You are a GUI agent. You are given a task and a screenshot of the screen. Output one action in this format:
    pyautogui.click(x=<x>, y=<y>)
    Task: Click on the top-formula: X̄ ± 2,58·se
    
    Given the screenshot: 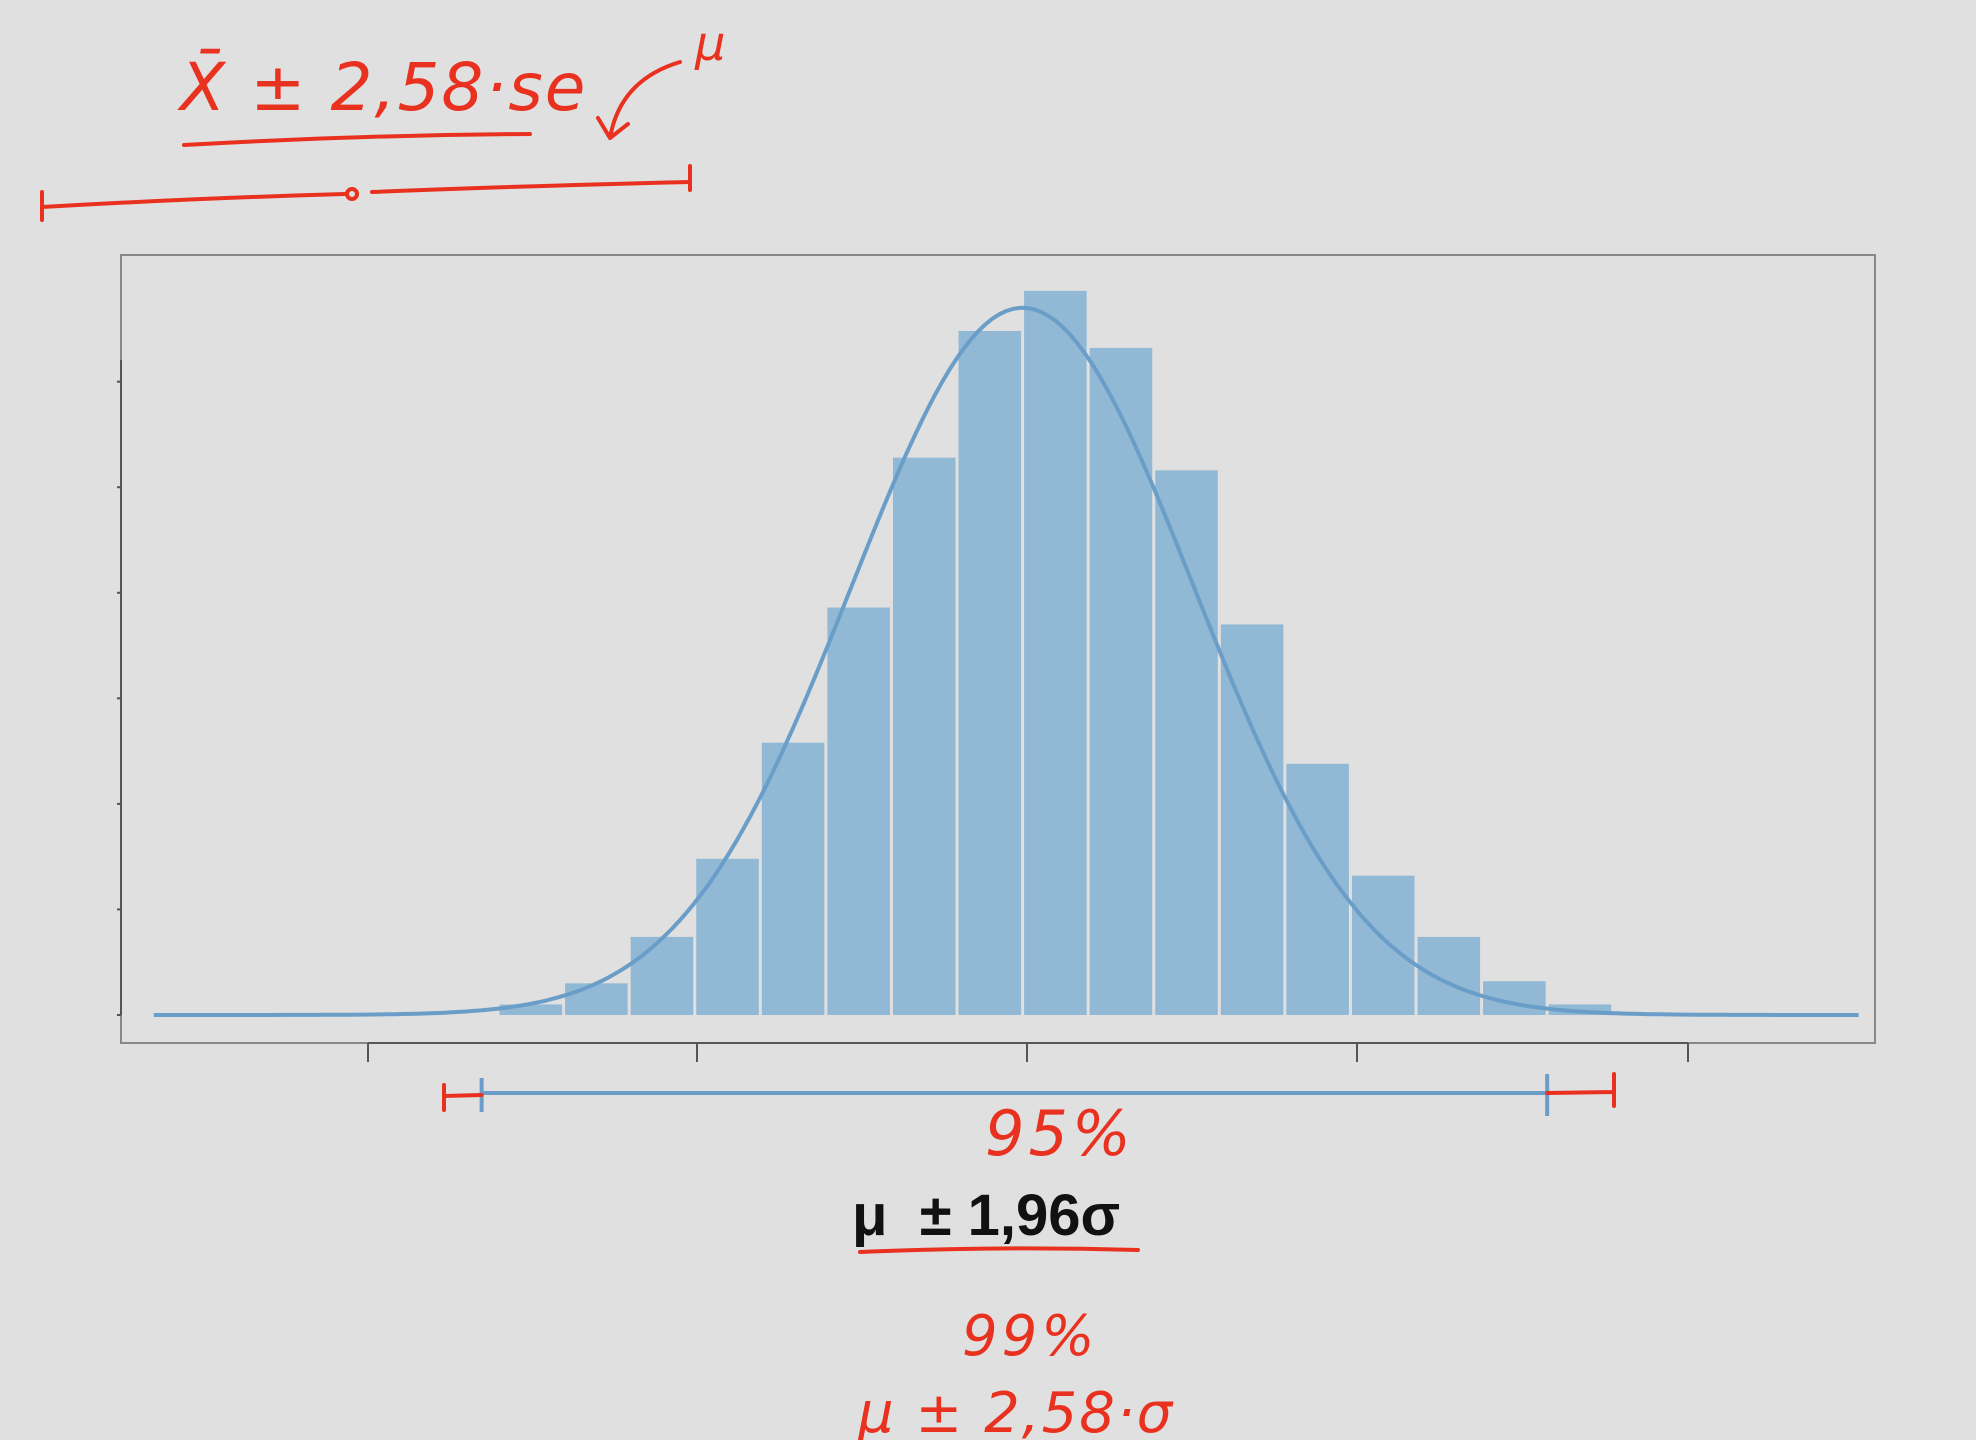 What is the action you would take?
    pyautogui.click(x=382, y=87)
    